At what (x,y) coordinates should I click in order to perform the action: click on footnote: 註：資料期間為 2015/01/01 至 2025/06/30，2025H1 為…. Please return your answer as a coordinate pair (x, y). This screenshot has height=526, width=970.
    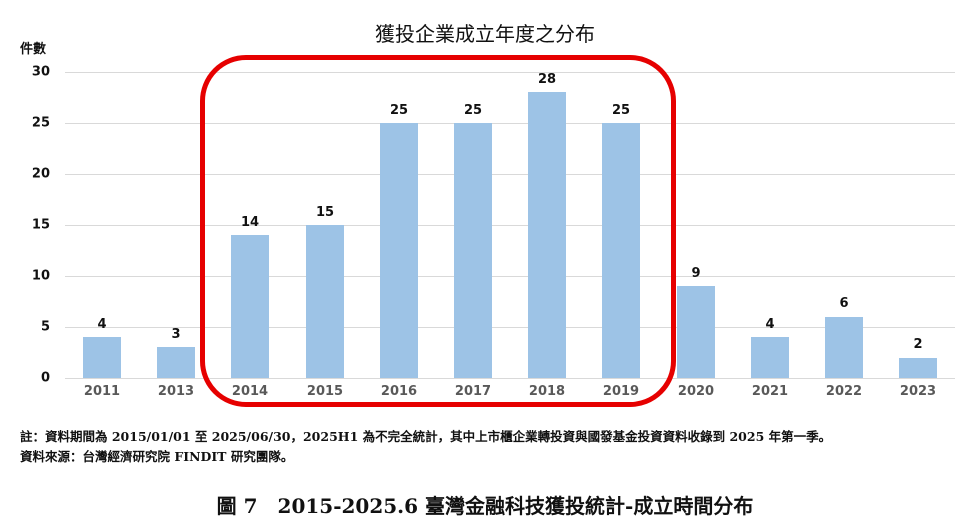
    Looking at the image, I should click on (426, 436).